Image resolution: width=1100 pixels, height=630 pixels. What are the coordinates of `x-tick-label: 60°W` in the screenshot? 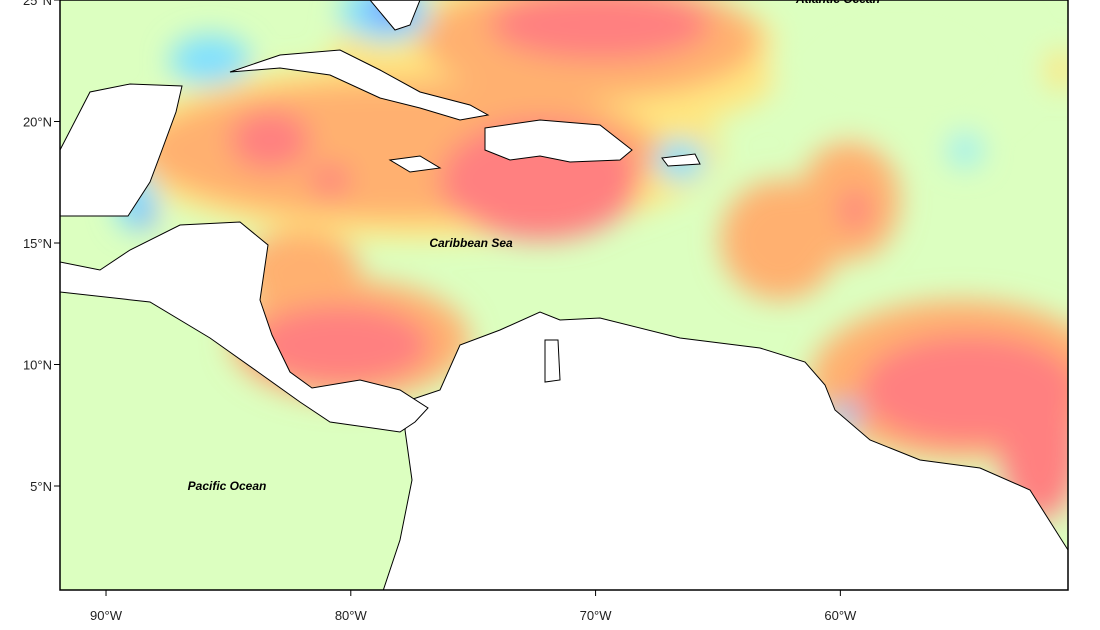 It's located at (840, 615).